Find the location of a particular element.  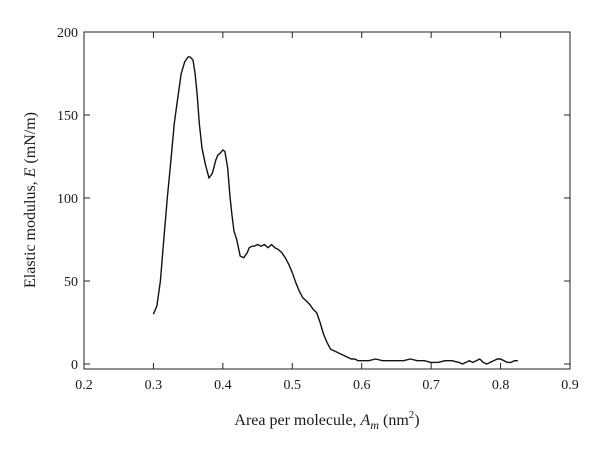

y-tick-label: 0 is located at coordinates (74, 365).